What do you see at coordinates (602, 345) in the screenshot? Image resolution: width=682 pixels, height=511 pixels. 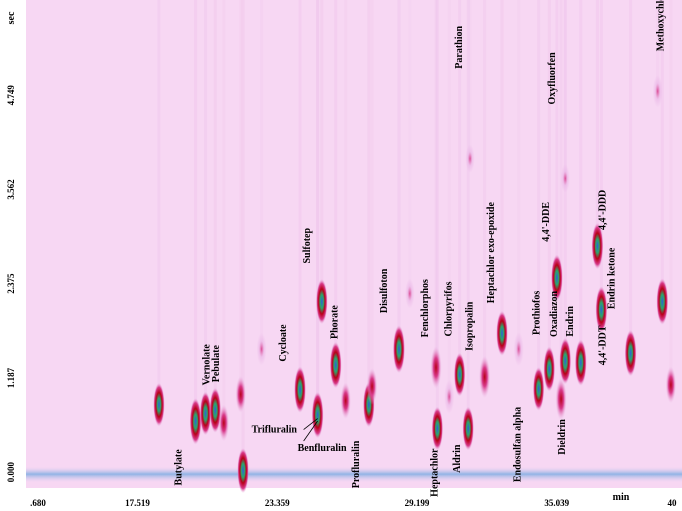 I see `compound-label: 4,4'-DDT` at bounding box center [602, 345].